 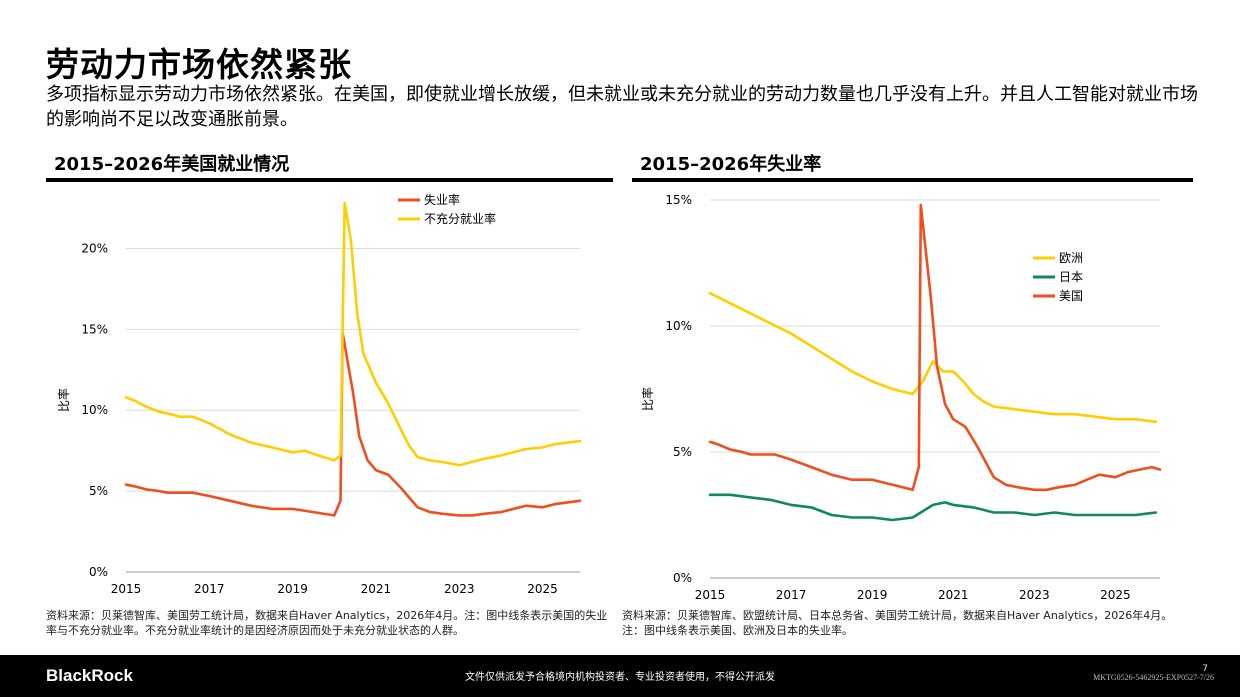 What do you see at coordinates (1071, 277) in the screenshot?
I see `legend-label: 日本` at bounding box center [1071, 277].